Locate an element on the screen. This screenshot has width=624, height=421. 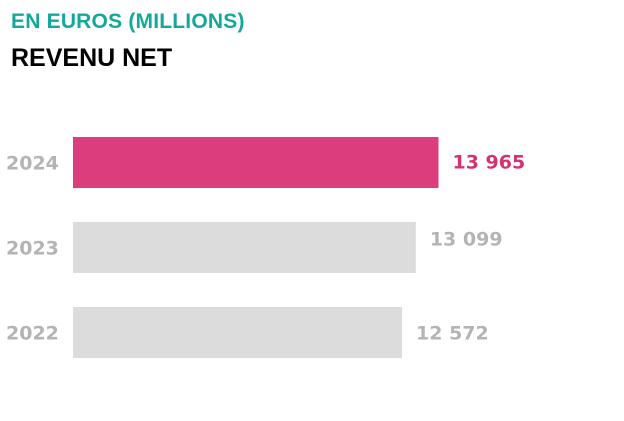
value-label-2023: 13 099 is located at coordinates (466, 240).